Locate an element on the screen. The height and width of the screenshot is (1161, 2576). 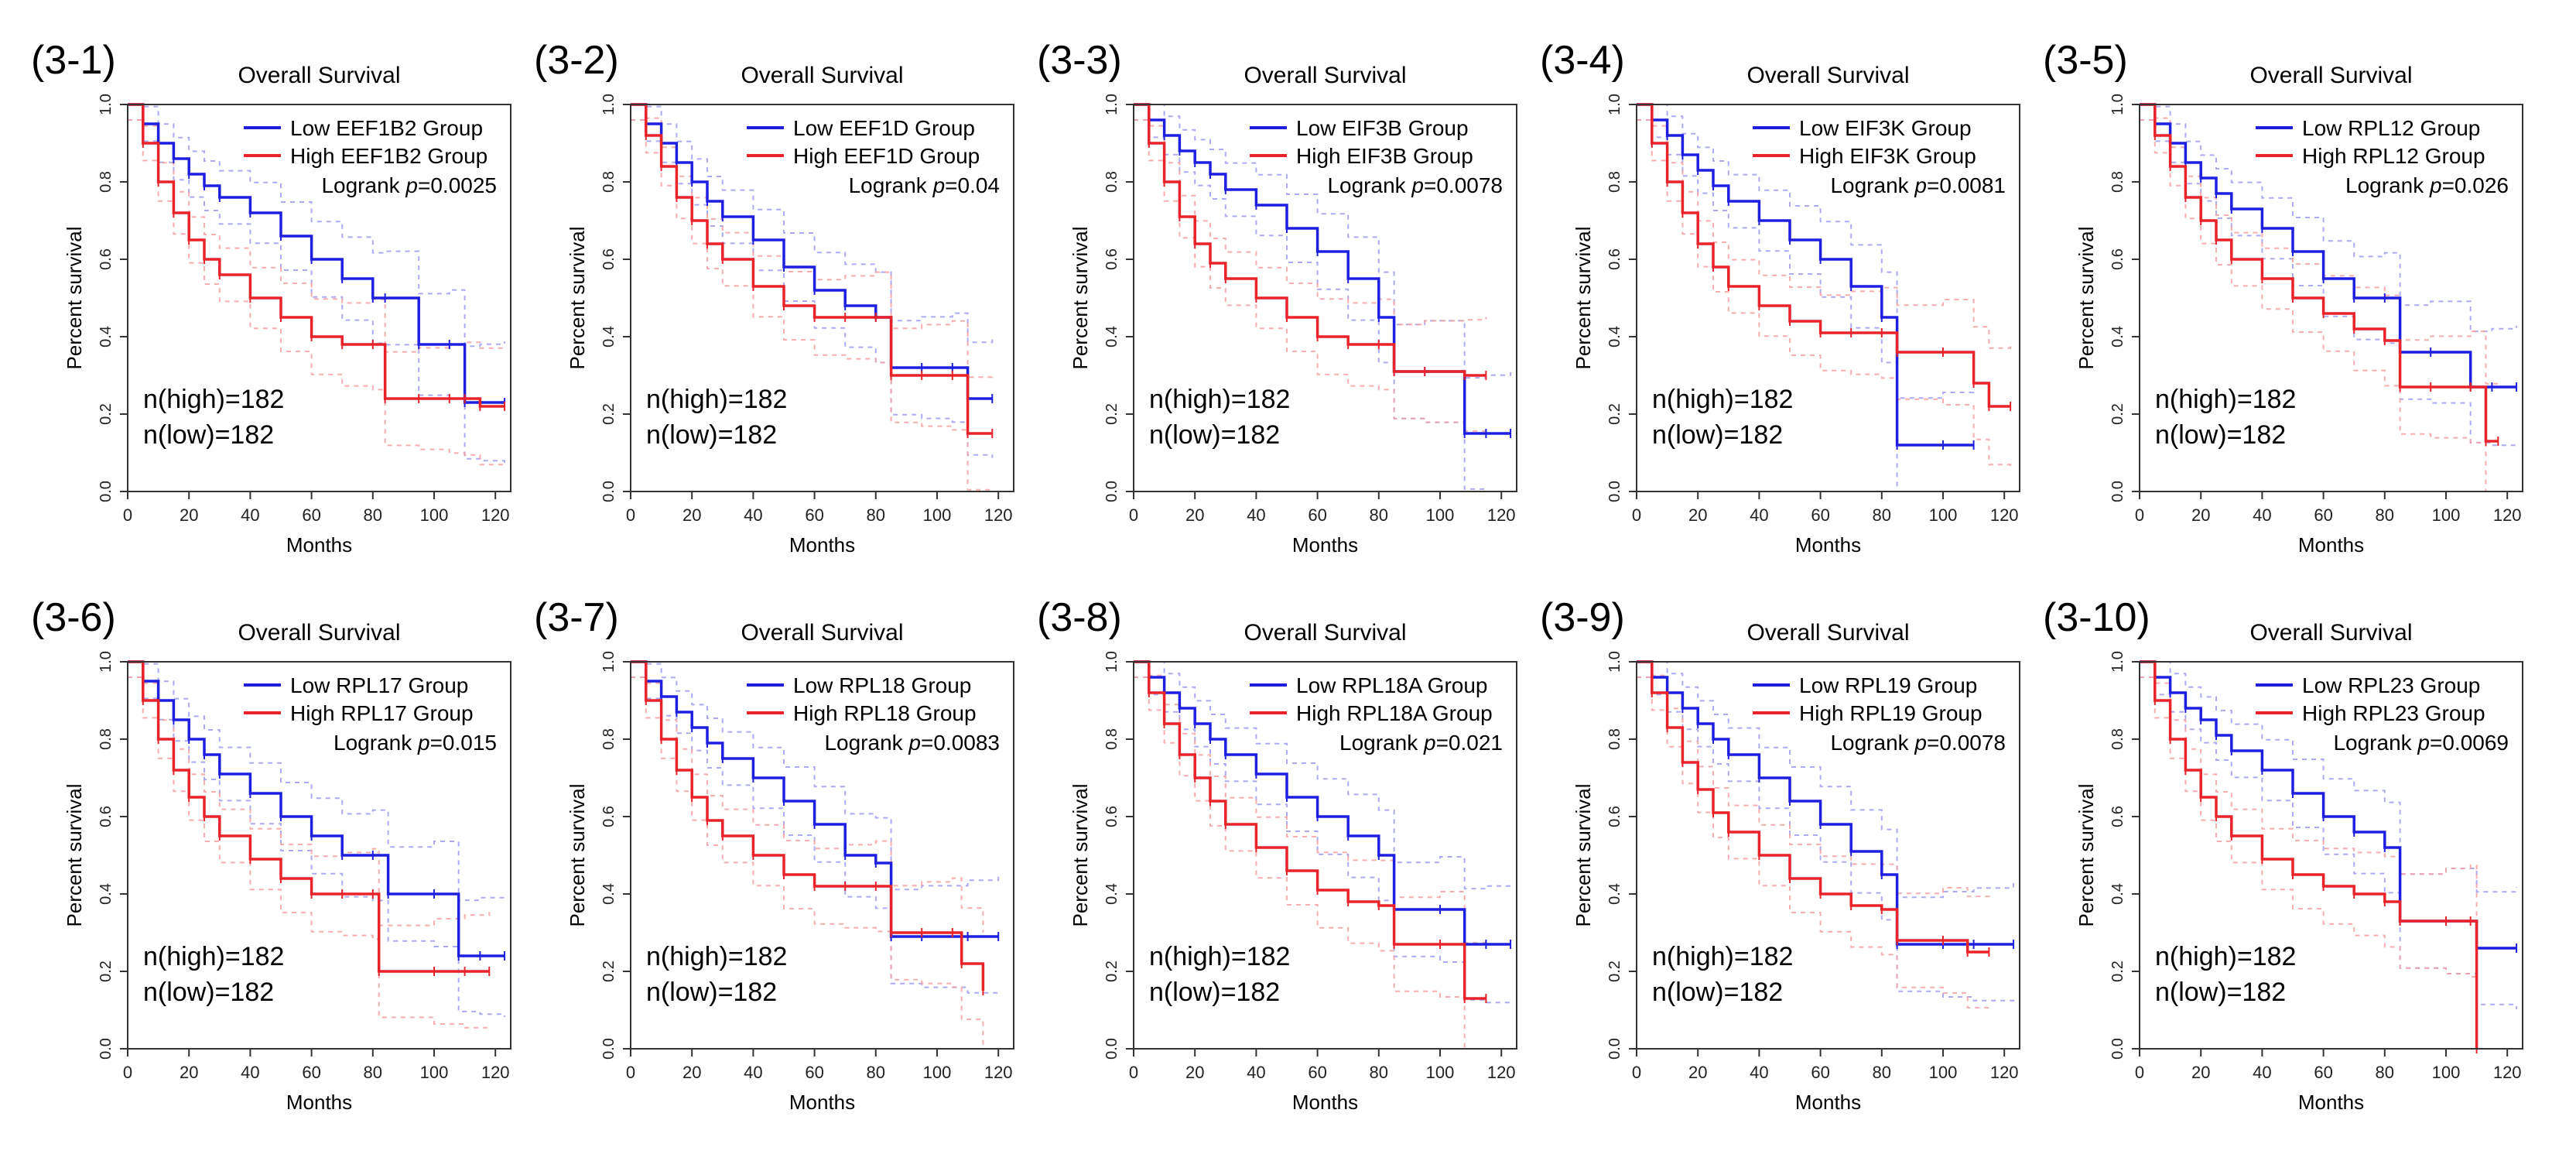
logrank-part: =0.0069 is located at coordinates (2470, 743).